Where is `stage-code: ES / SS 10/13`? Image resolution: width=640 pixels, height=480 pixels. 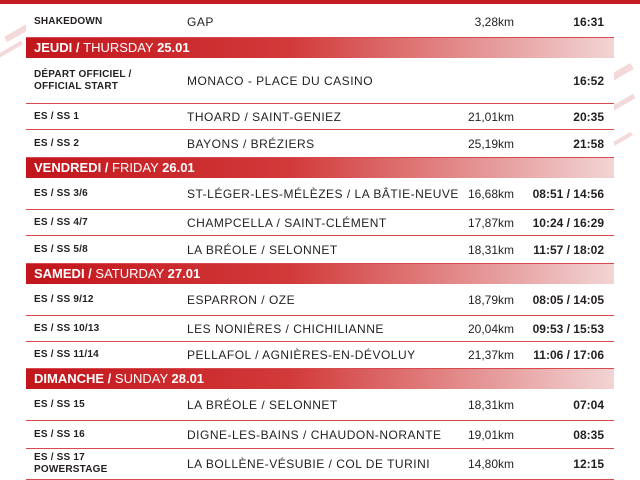
stage-code: ES / SS 10/13 is located at coordinates (67, 328).